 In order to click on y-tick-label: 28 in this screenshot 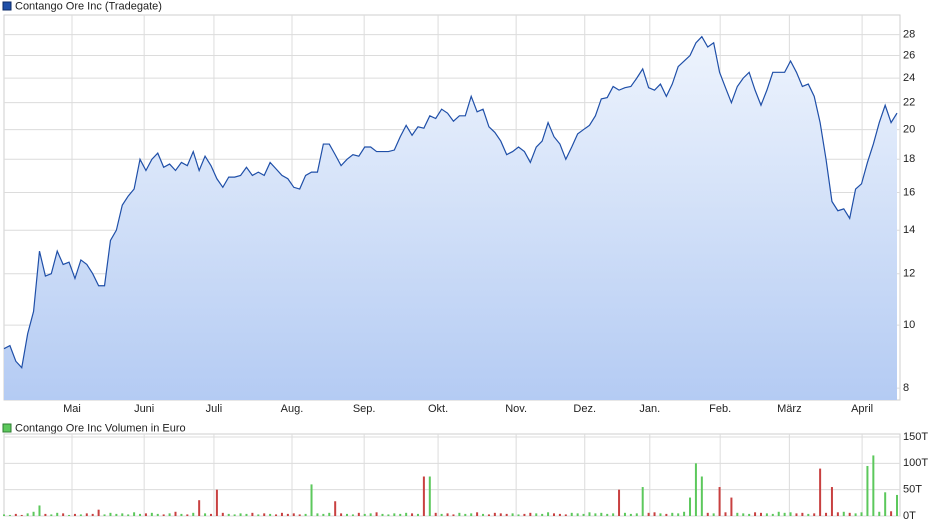, I will do `click(909, 35)`.